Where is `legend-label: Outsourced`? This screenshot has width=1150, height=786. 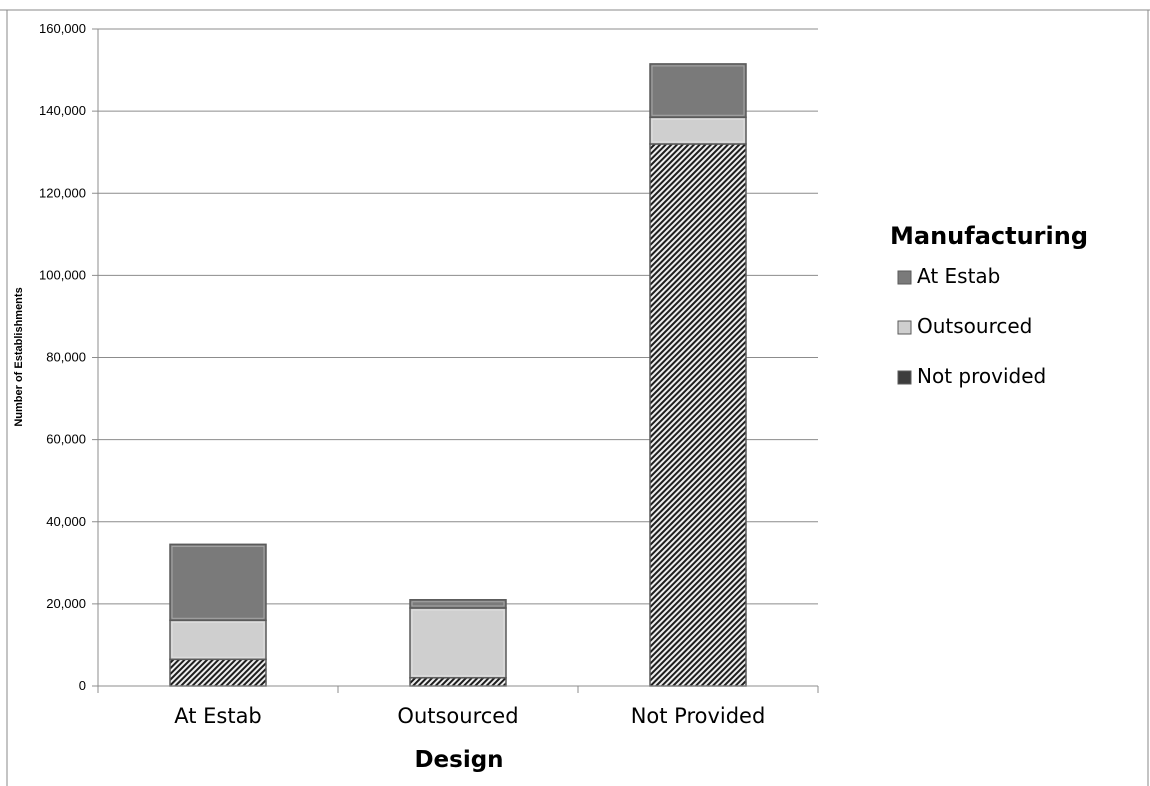 legend-label: Outsourced is located at coordinates (974, 326).